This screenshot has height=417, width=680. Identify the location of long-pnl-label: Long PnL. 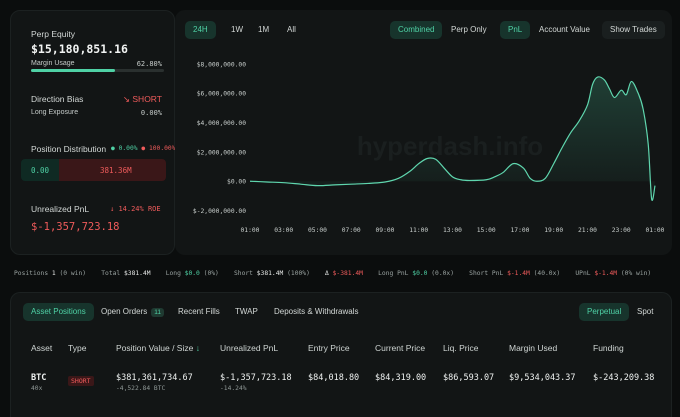
(393, 273).